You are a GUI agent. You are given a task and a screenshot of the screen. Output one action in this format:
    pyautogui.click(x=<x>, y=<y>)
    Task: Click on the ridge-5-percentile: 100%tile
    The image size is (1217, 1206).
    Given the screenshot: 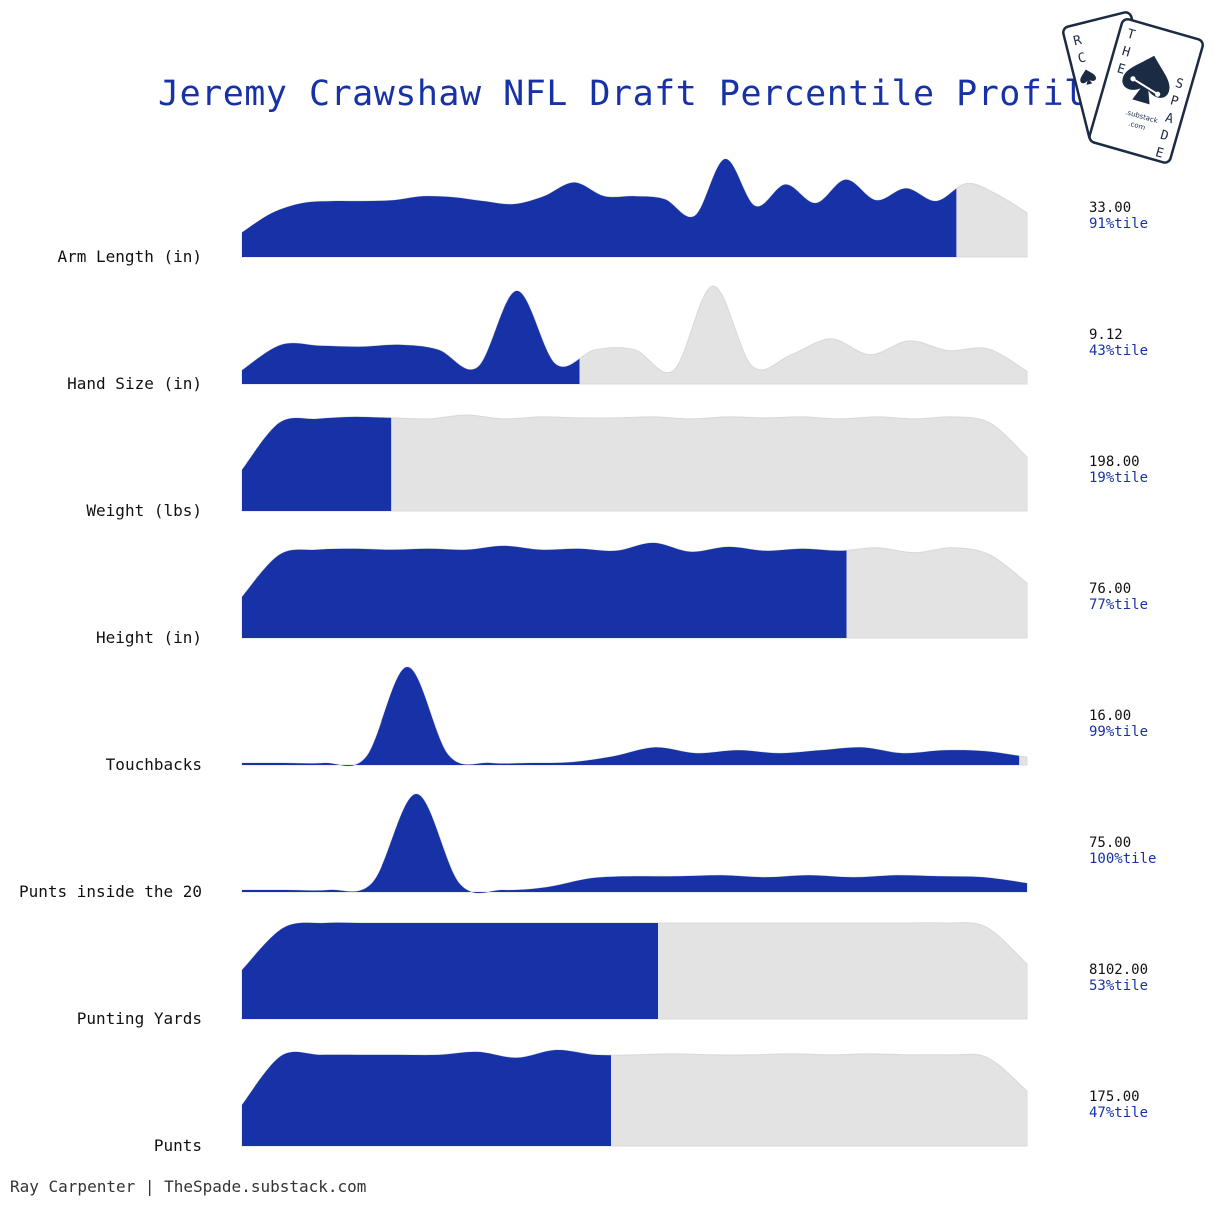 What is the action you would take?
    pyautogui.click(x=1122, y=859)
    